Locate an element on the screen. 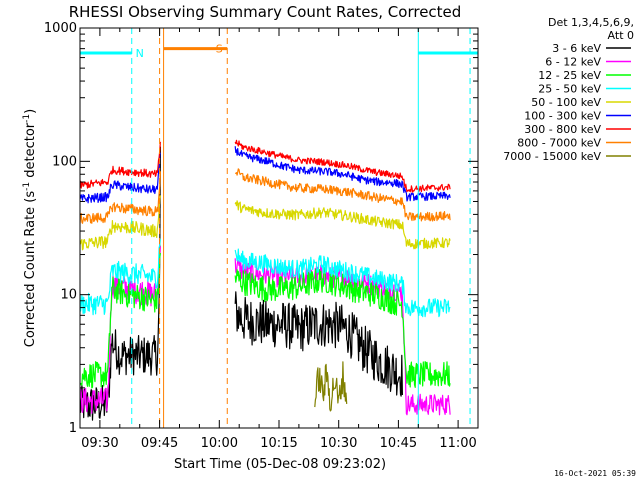  y-tick-label-1: 10 is located at coordinates (68, 295).